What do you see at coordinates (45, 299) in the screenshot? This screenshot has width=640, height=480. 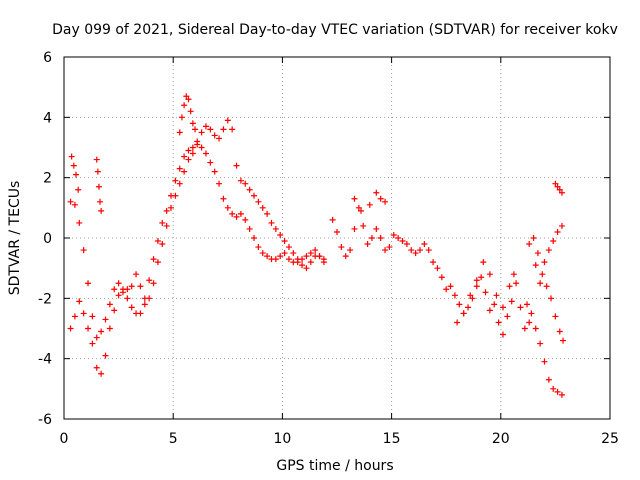 I see `y-tick-label: -2` at bounding box center [45, 299].